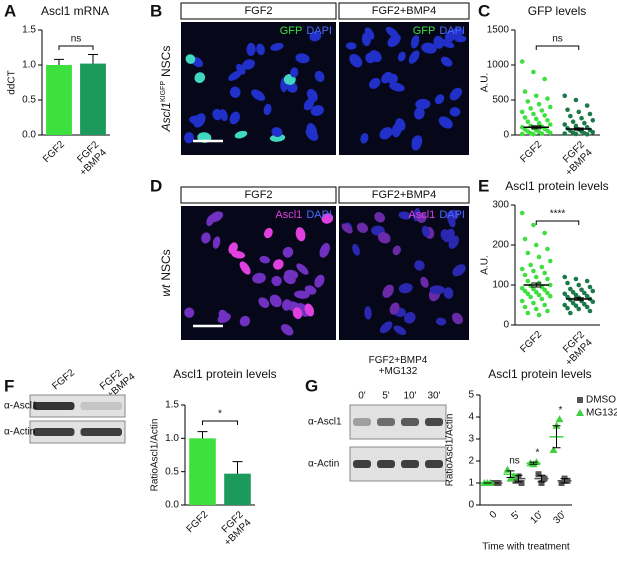  What do you see at coordinates (10, 10) in the screenshot?
I see `panel-letter: A` at bounding box center [10, 10].